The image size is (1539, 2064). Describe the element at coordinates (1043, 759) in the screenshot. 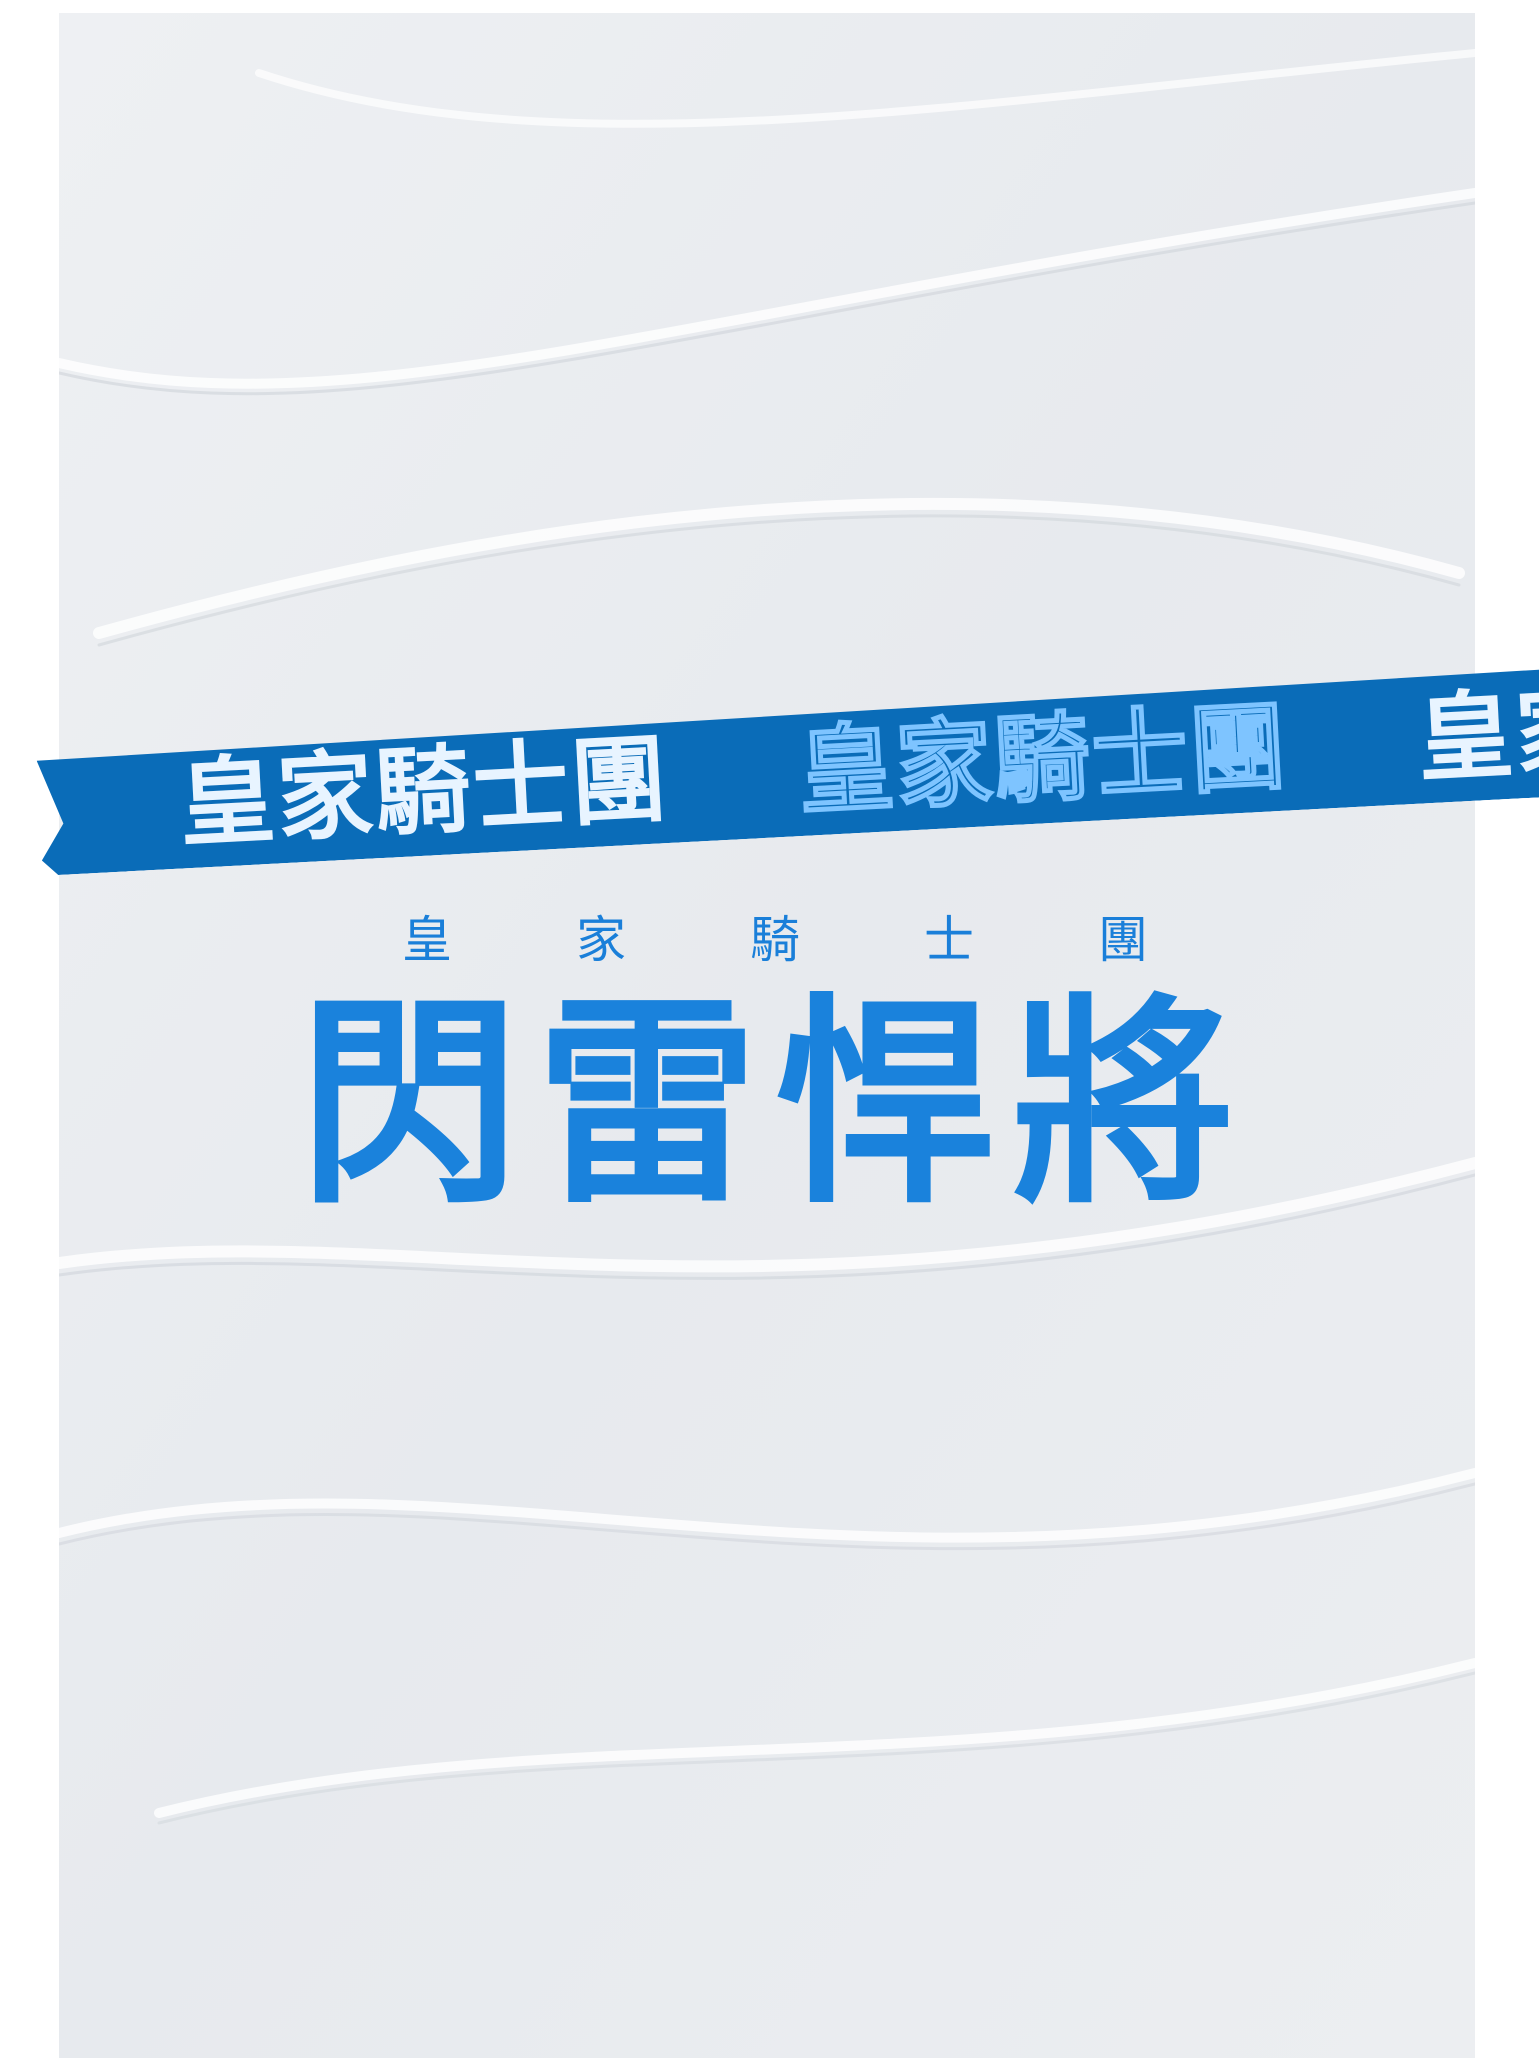

I see `tape-label-outline: 皇家騎士團` at that location.